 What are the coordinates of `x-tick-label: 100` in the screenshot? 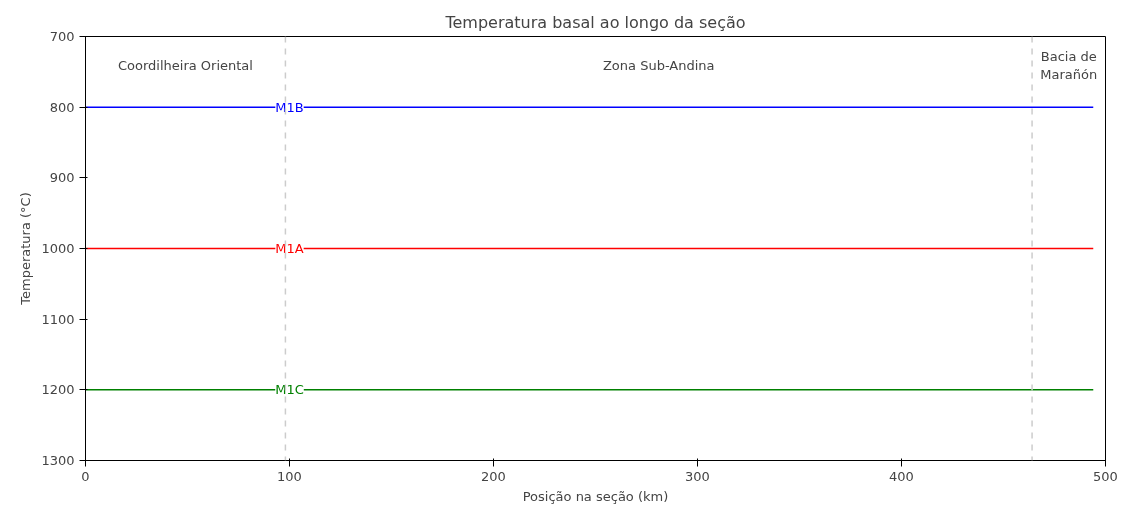 It's located at (289, 476).